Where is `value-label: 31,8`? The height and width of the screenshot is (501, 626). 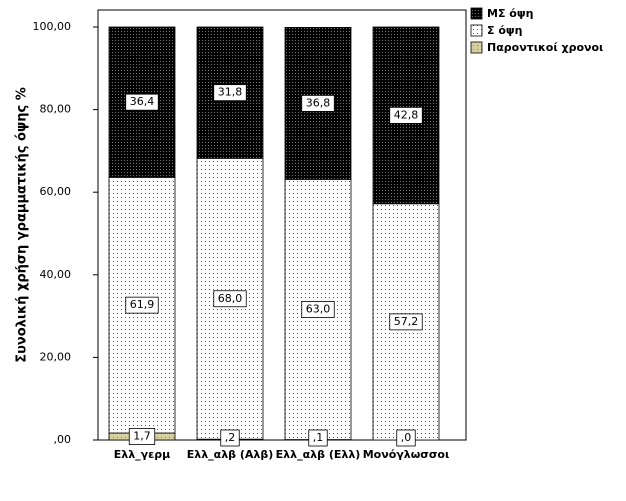
value-label: 31,8 is located at coordinates (230, 92).